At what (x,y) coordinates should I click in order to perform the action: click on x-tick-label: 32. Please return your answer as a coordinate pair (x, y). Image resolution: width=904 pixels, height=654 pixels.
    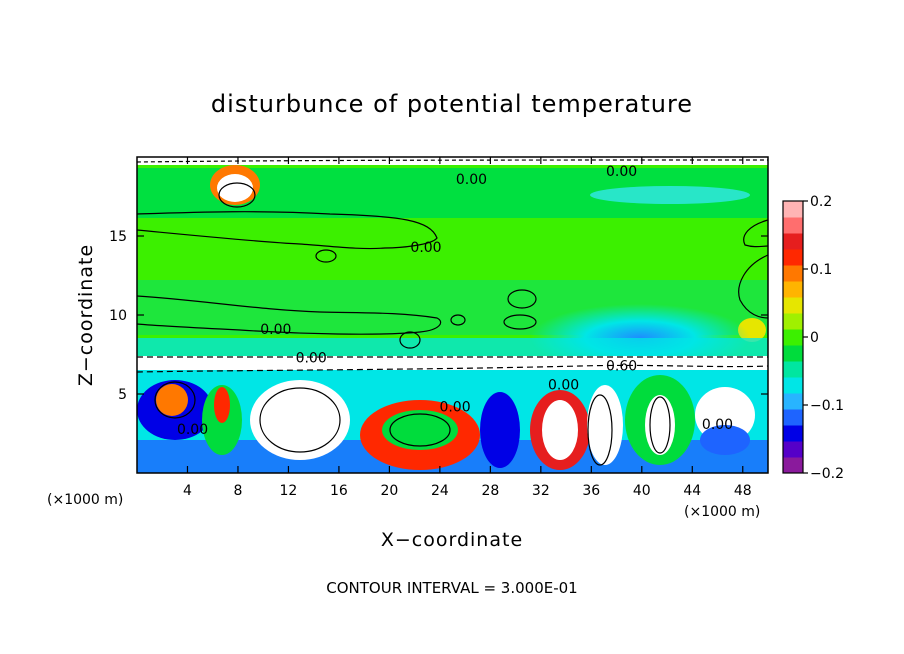
    Looking at the image, I should click on (541, 491).